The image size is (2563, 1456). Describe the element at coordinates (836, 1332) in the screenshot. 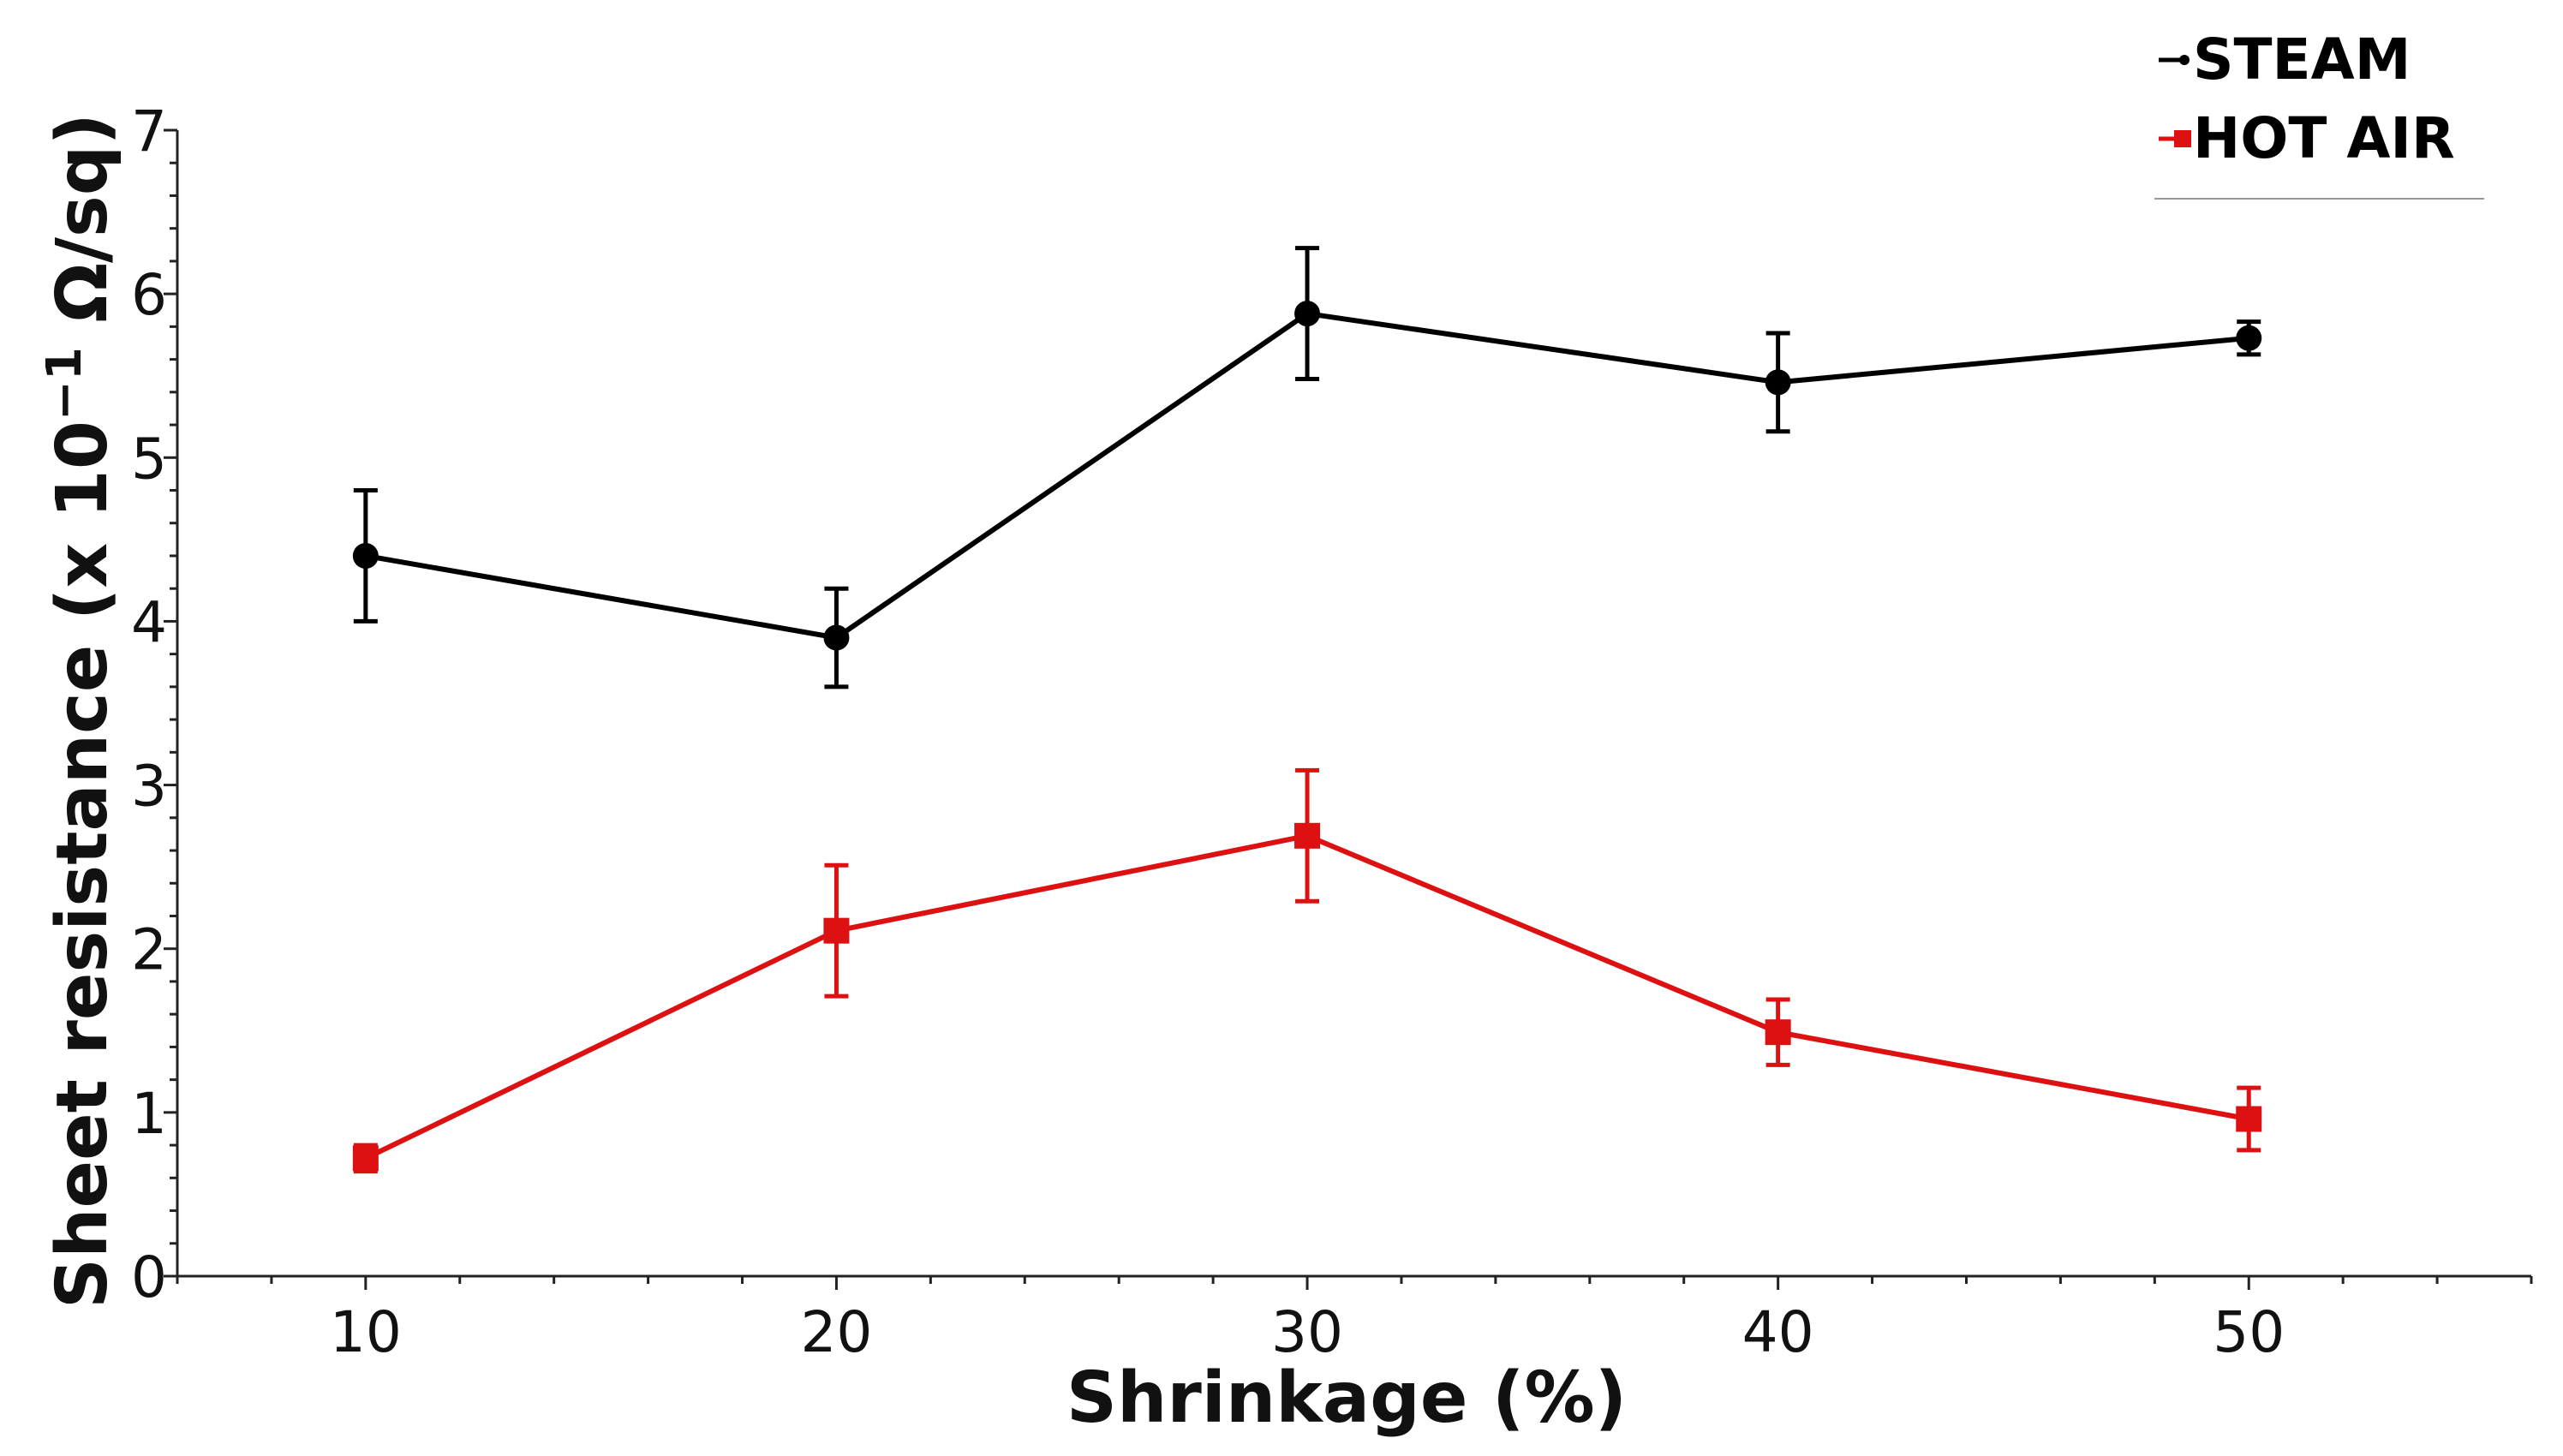

I see `x-tick-label: 20` at that location.